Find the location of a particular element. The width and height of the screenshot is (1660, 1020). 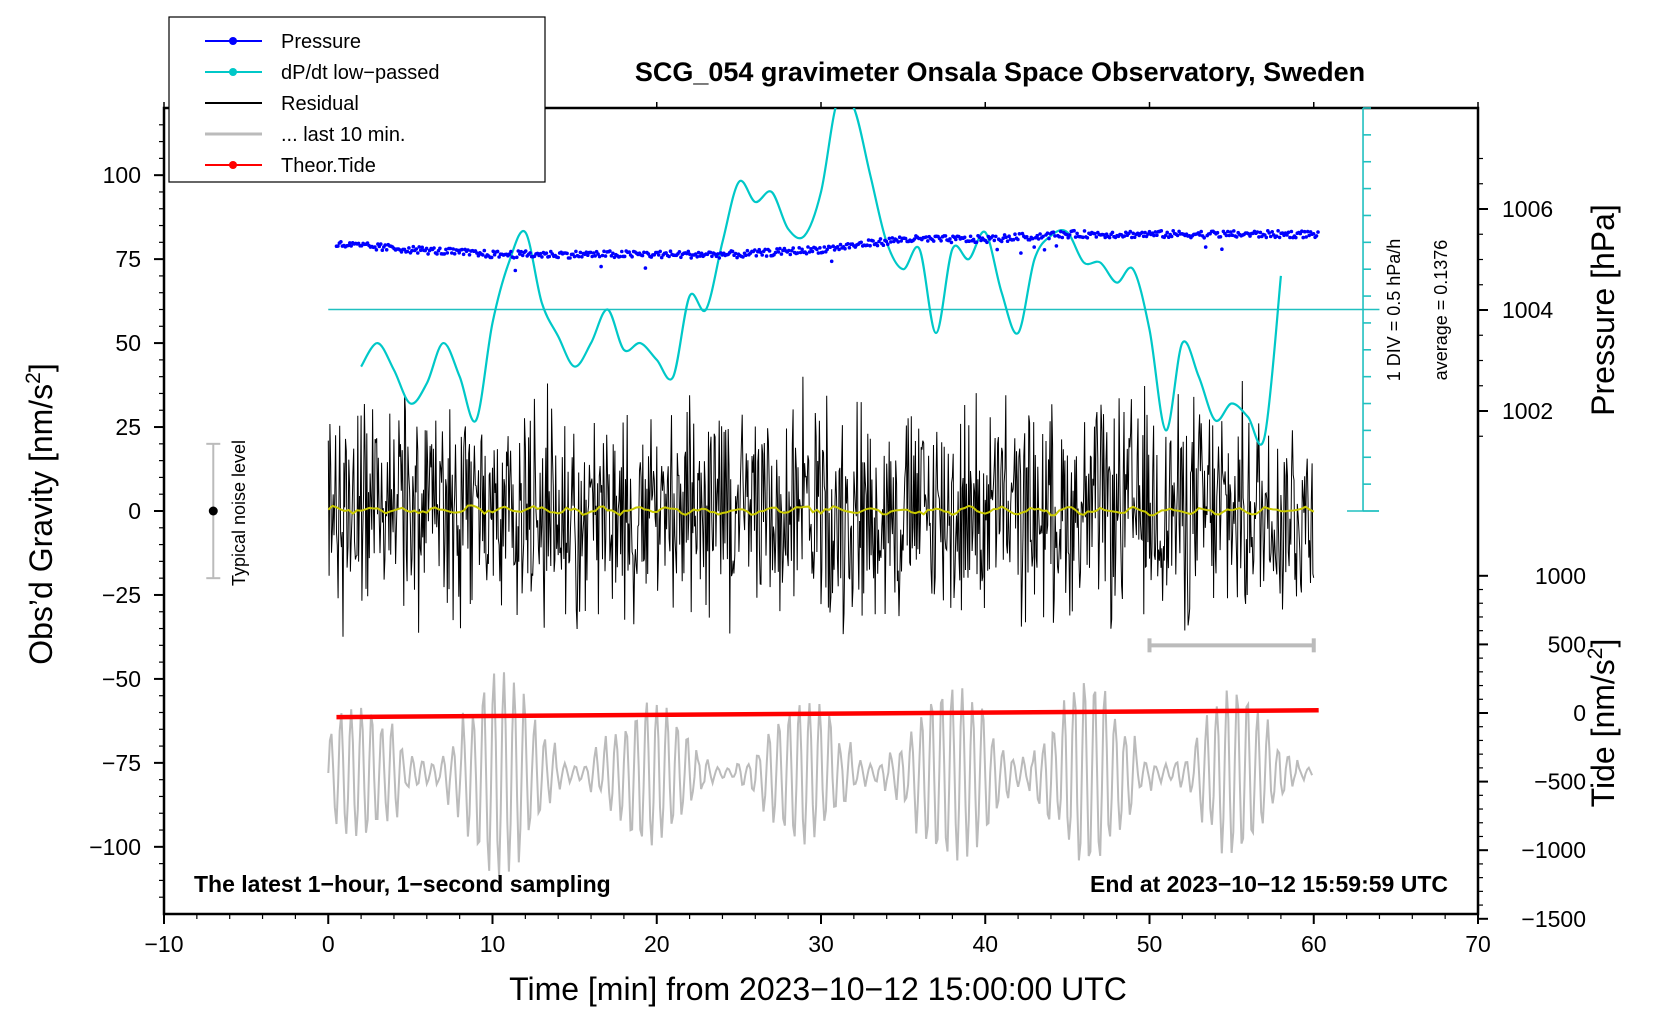

x-tick-label: 50 is located at coordinates (1150, 944).